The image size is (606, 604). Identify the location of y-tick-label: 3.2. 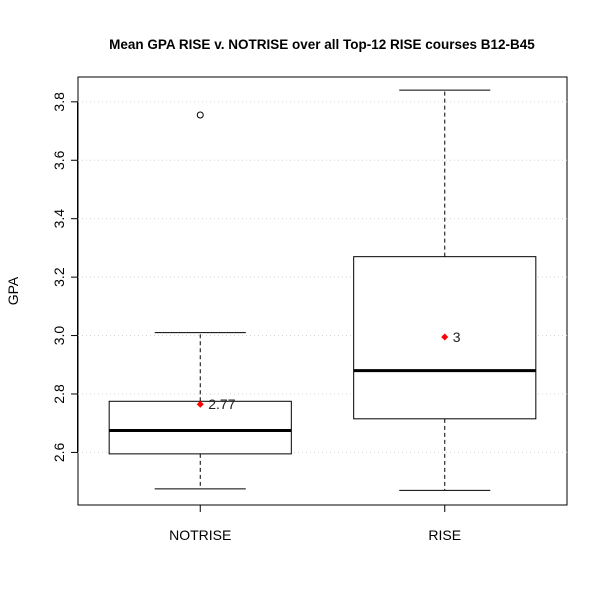
(59, 277).